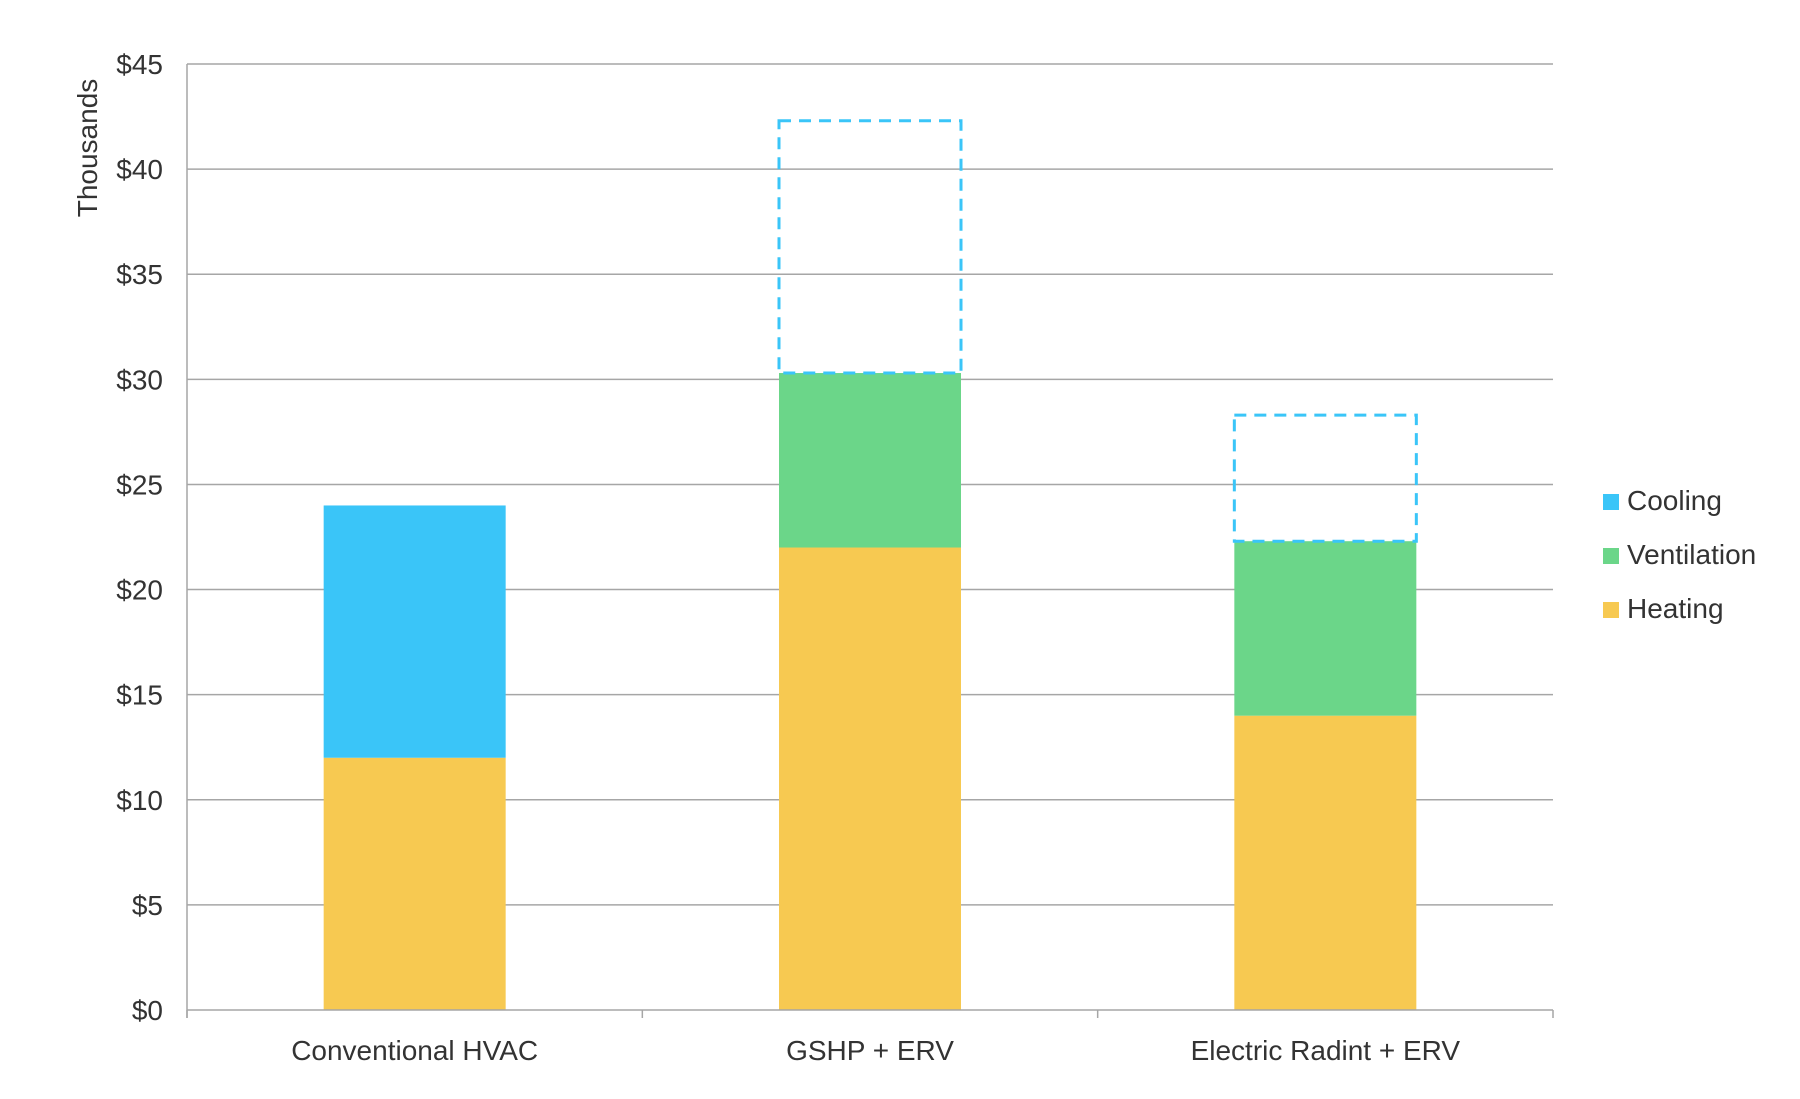 Image resolution: width=1800 pixels, height=1099 pixels. Describe the element at coordinates (1675, 608) in the screenshot. I see `legend-label-heating: Heating` at that location.